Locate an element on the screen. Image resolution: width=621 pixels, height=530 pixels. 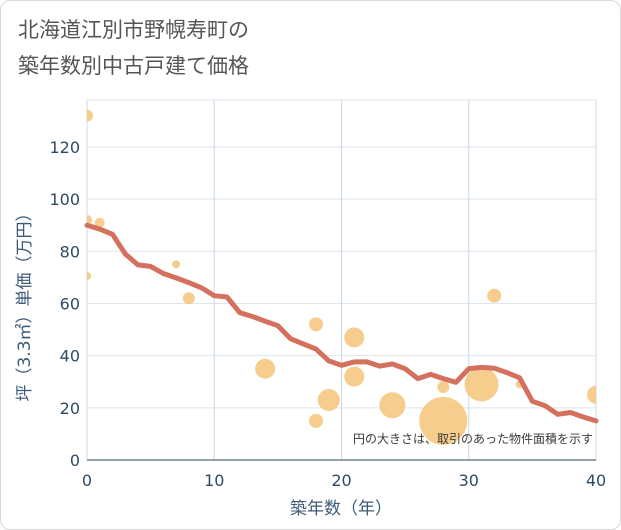
bubble-size-note: 円の大きさは、取引のあった物件面積を示す is located at coordinates (473, 438).